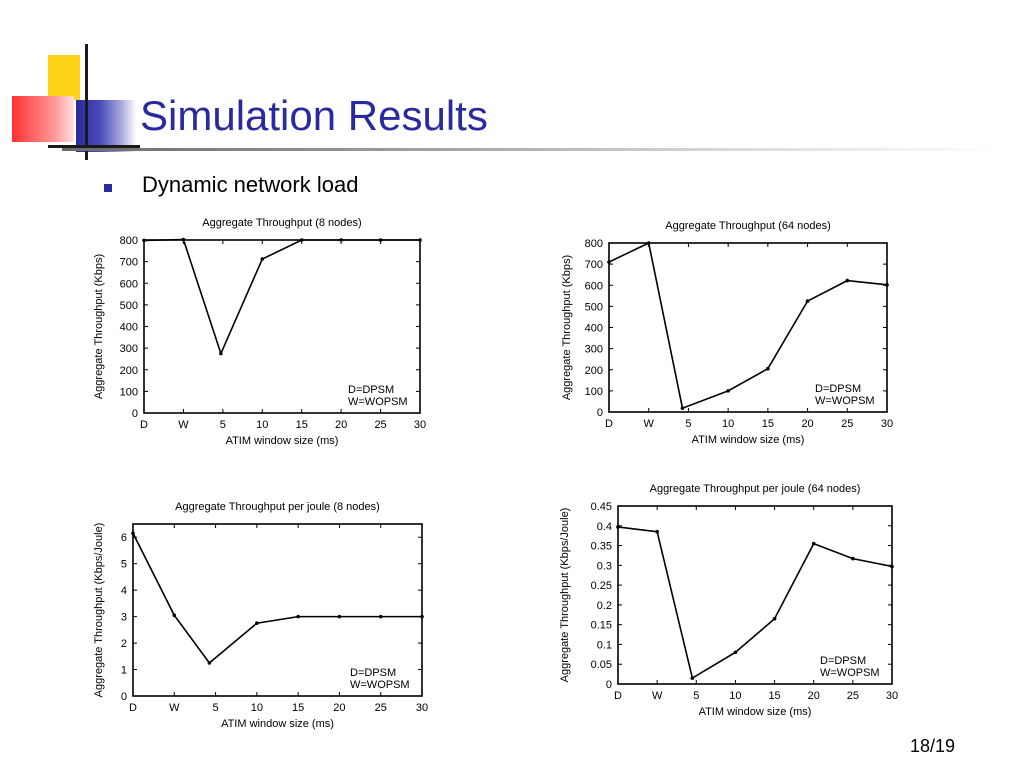 The width and height of the screenshot is (1024, 768). What do you see at coordinates (567, 327) in the screenshot?
I see `y-axis-label: Aggregate Throughput (Kbps)` at bounding box center [567, 327].